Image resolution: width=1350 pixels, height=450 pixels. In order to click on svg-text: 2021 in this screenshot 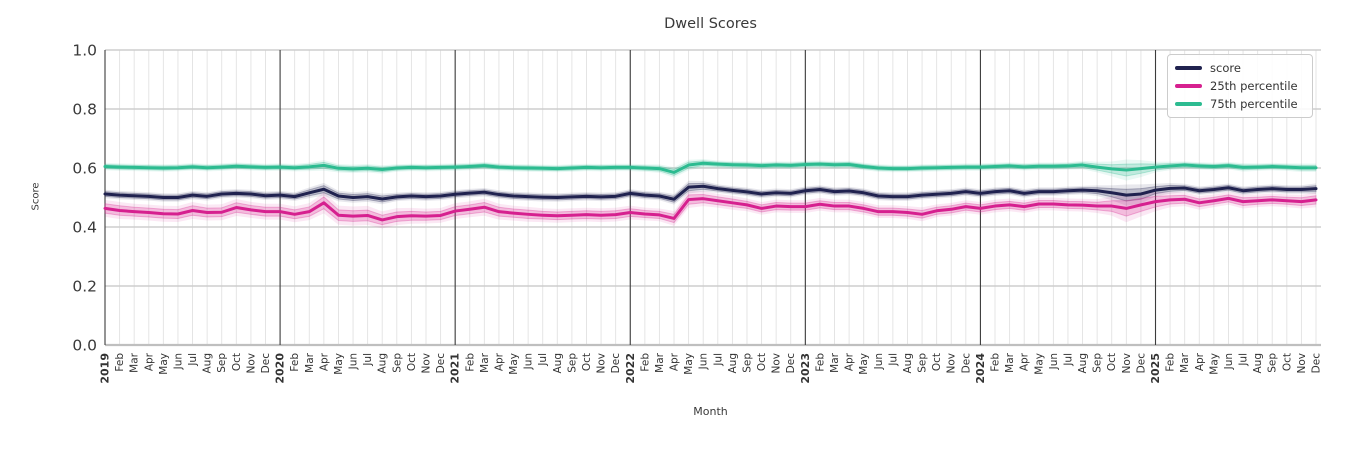, I will do `click(455, 368)`.